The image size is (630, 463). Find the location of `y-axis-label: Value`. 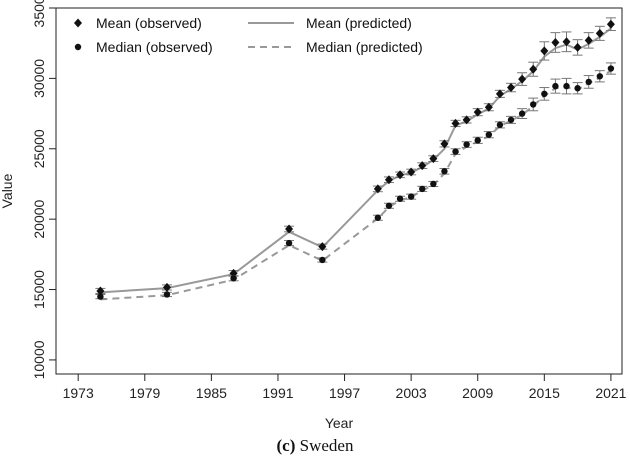

y-axis-label: Value is located at coordinates (7, 190).